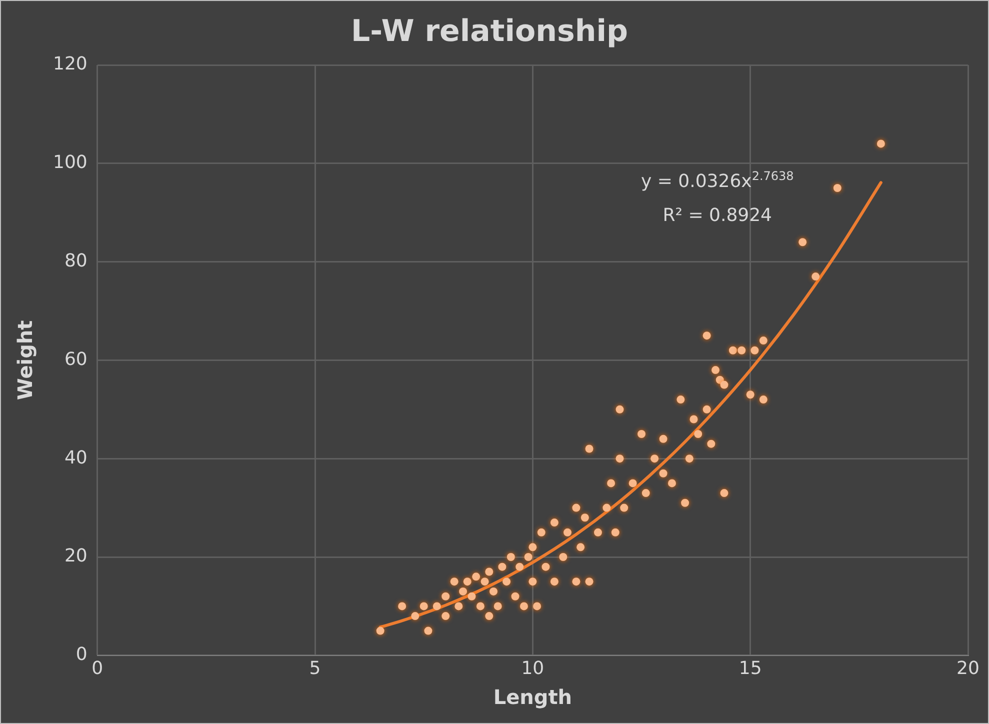 The height and width of the screenshot is (724, 989). What do you see at coordinates (968, 668) in the screenshot?
I see `x-tick-label: 20` at bounding box center [968, 668].